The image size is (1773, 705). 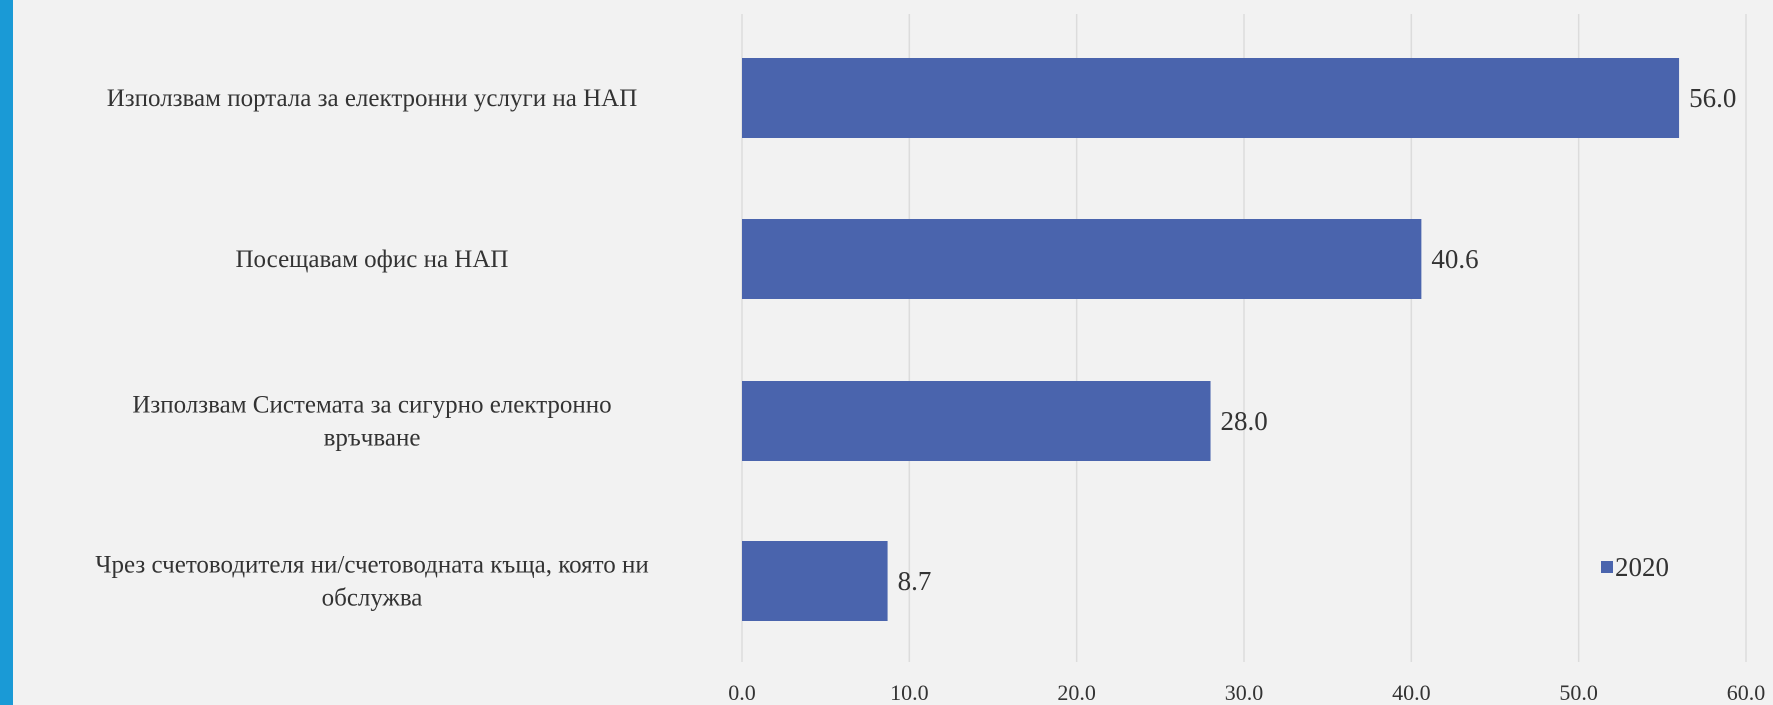 I want to click on legend-swatch, so click(x=1607, y=567).